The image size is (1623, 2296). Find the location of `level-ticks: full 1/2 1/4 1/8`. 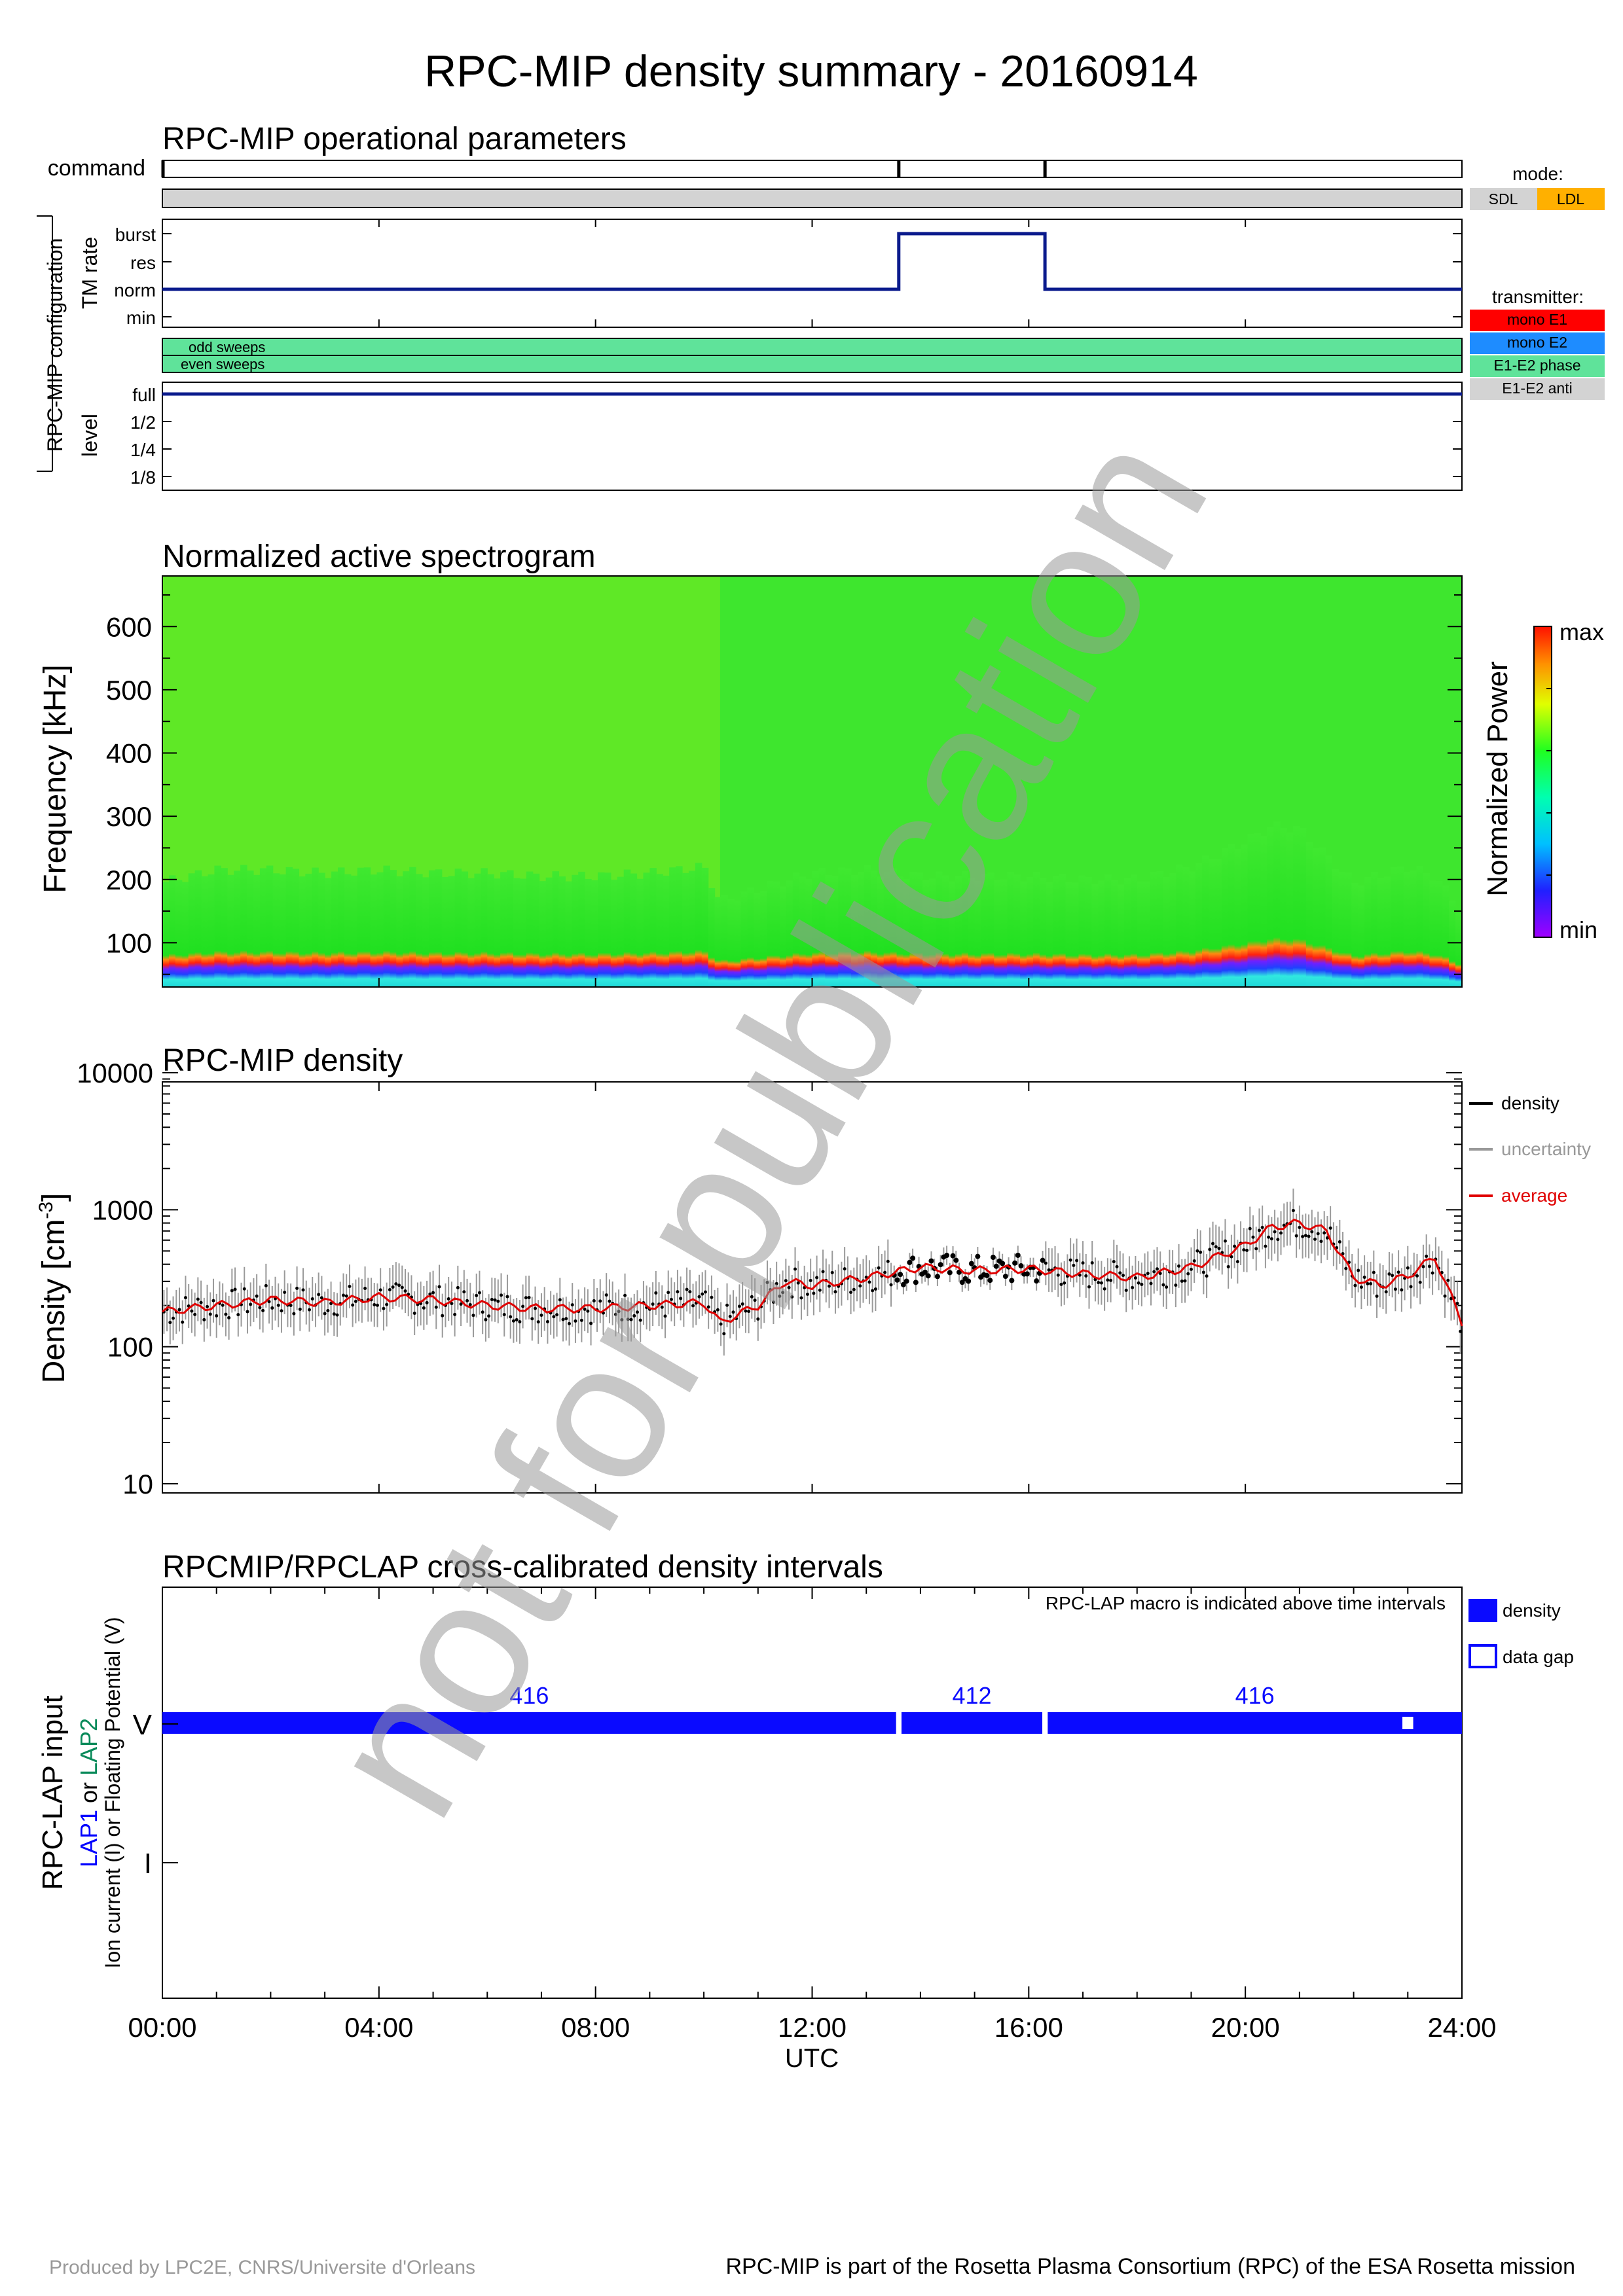

level-ticks: full 1/2 1/4 1/8 is located at coordinates (796, 436).